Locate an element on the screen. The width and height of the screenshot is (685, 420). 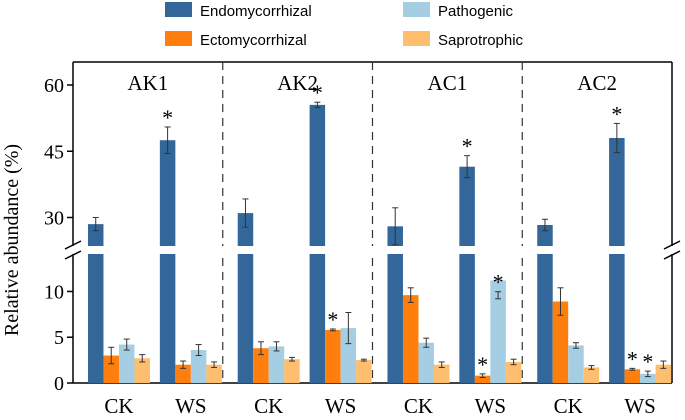
legend-label: Saprotrophic is located at coordinates (481, 40).